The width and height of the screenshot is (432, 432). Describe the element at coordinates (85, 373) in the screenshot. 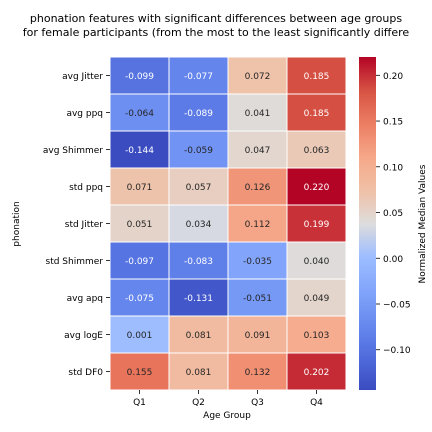

I see `y-tick-label: std DF0` at that location.